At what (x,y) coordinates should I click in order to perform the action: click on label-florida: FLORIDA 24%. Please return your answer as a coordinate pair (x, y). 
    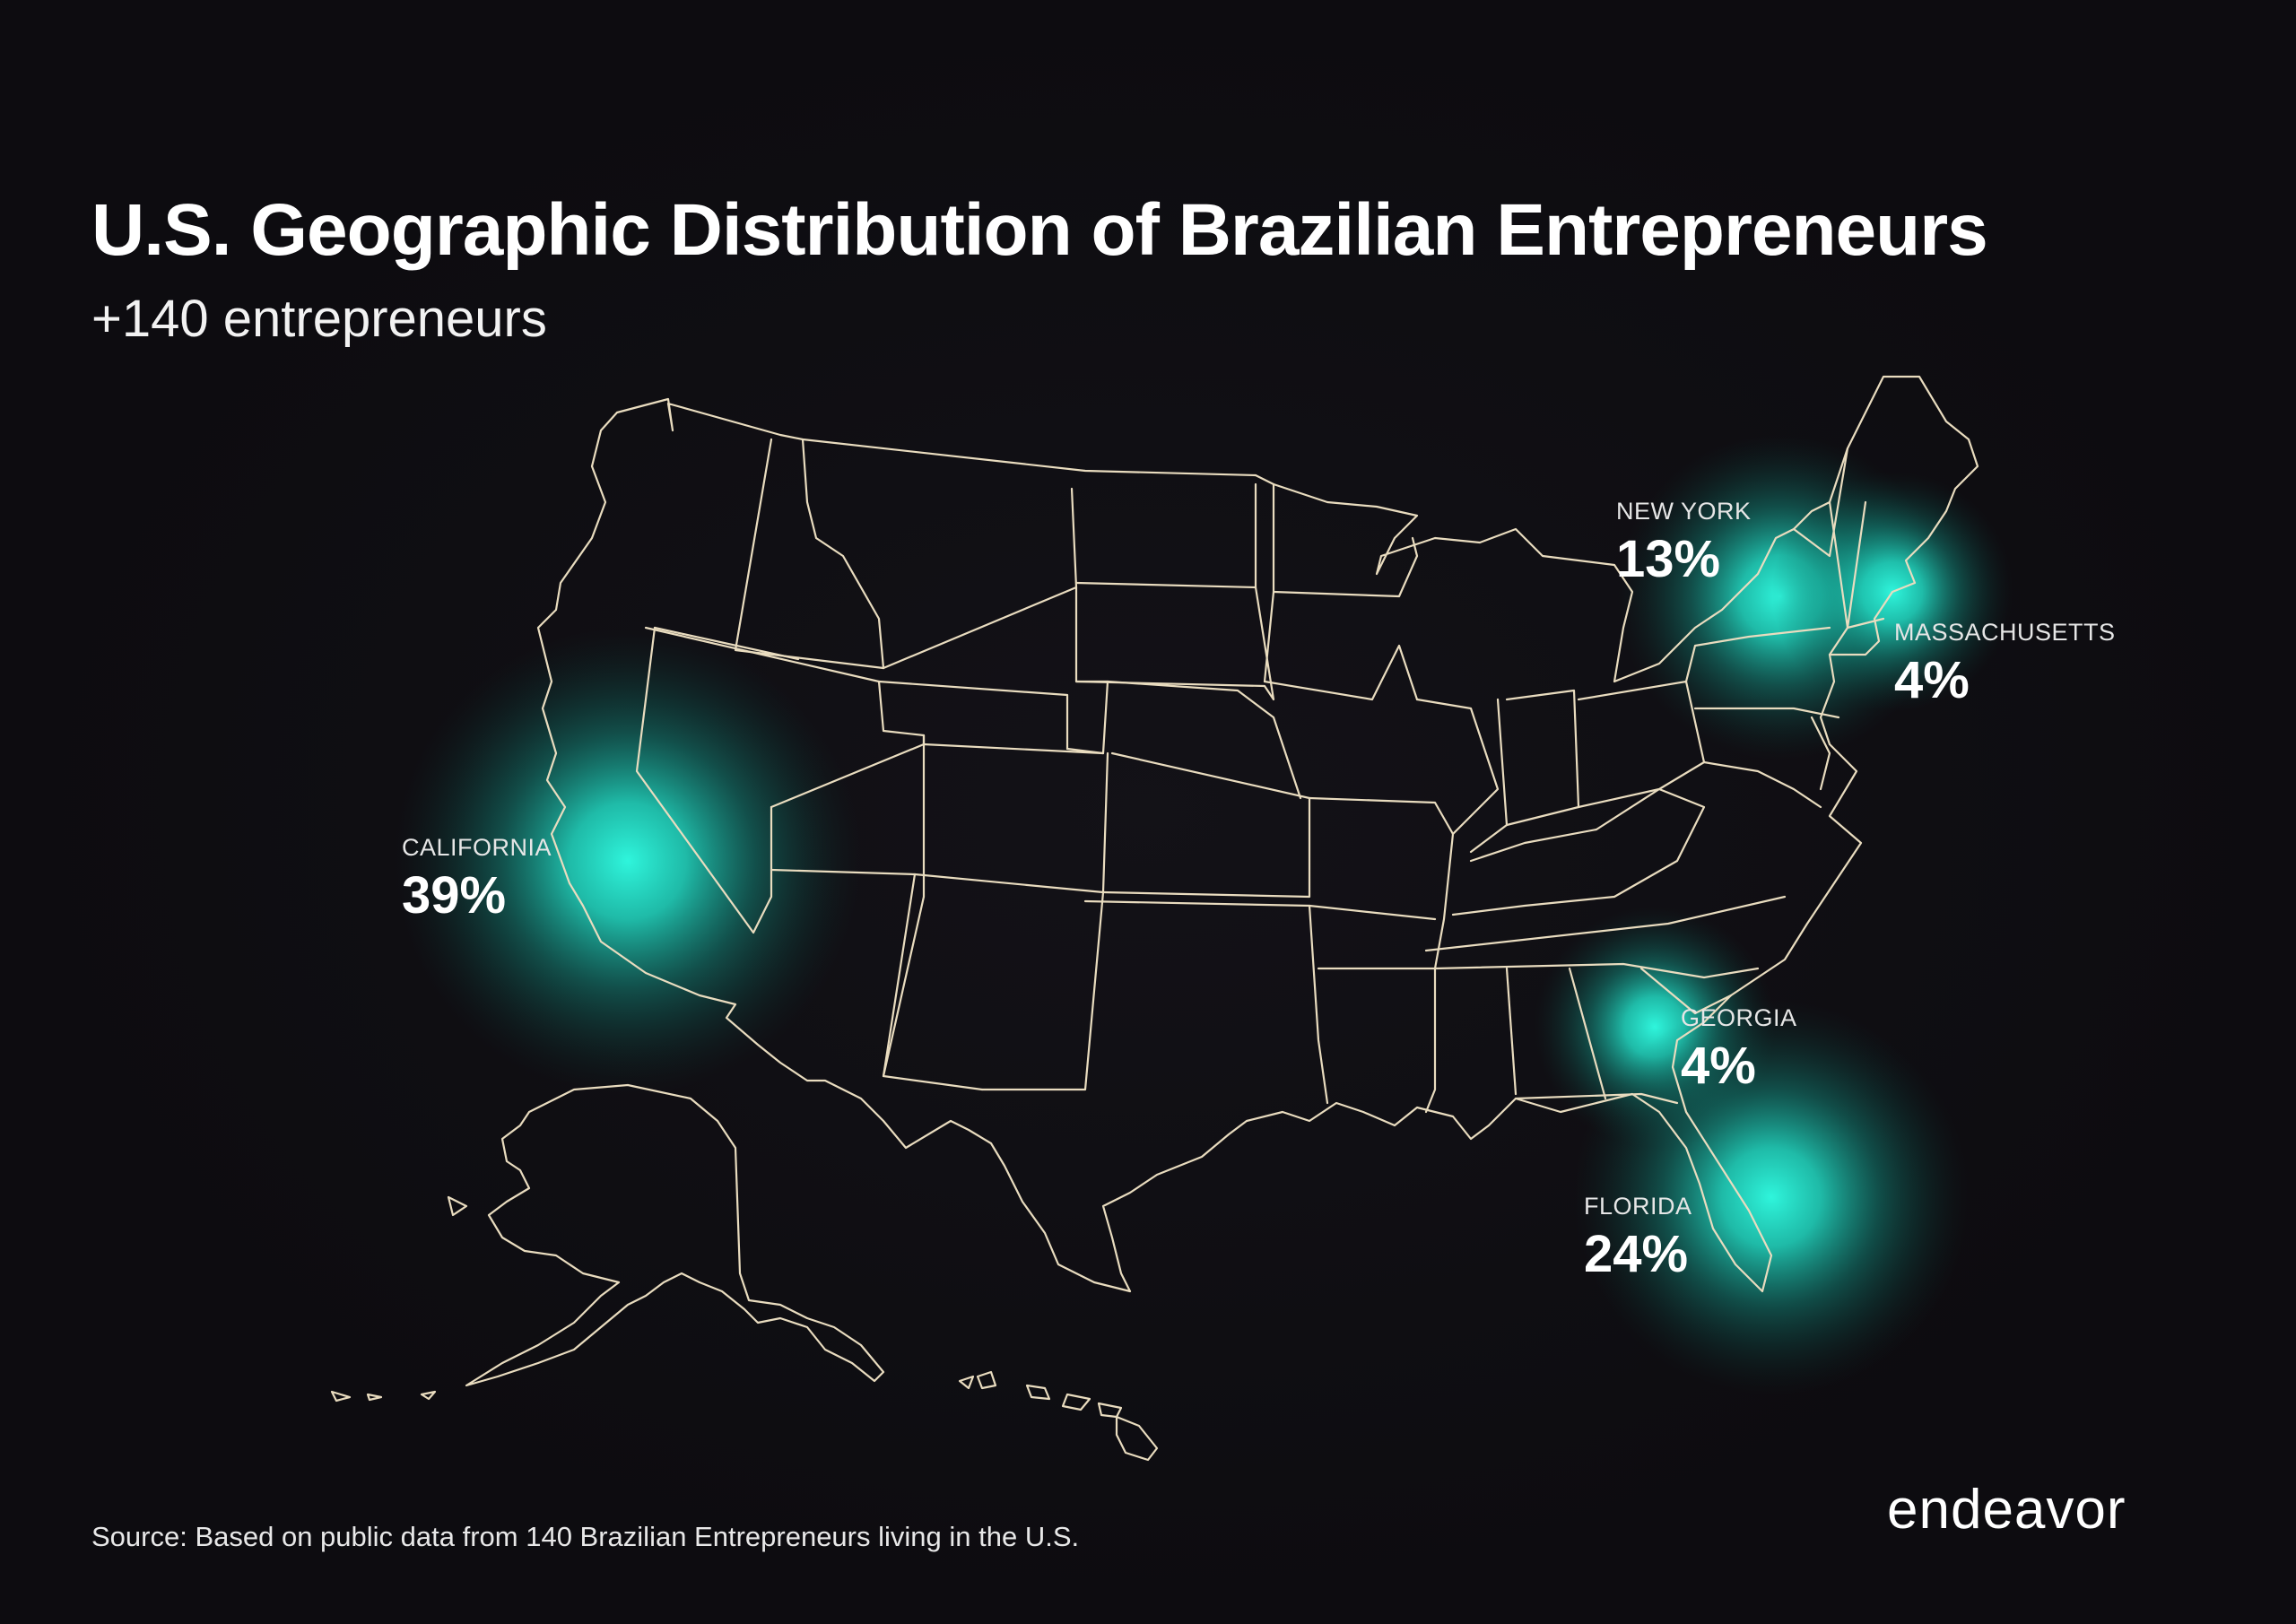
    Looking at the image, I should click on (1638, 1238).